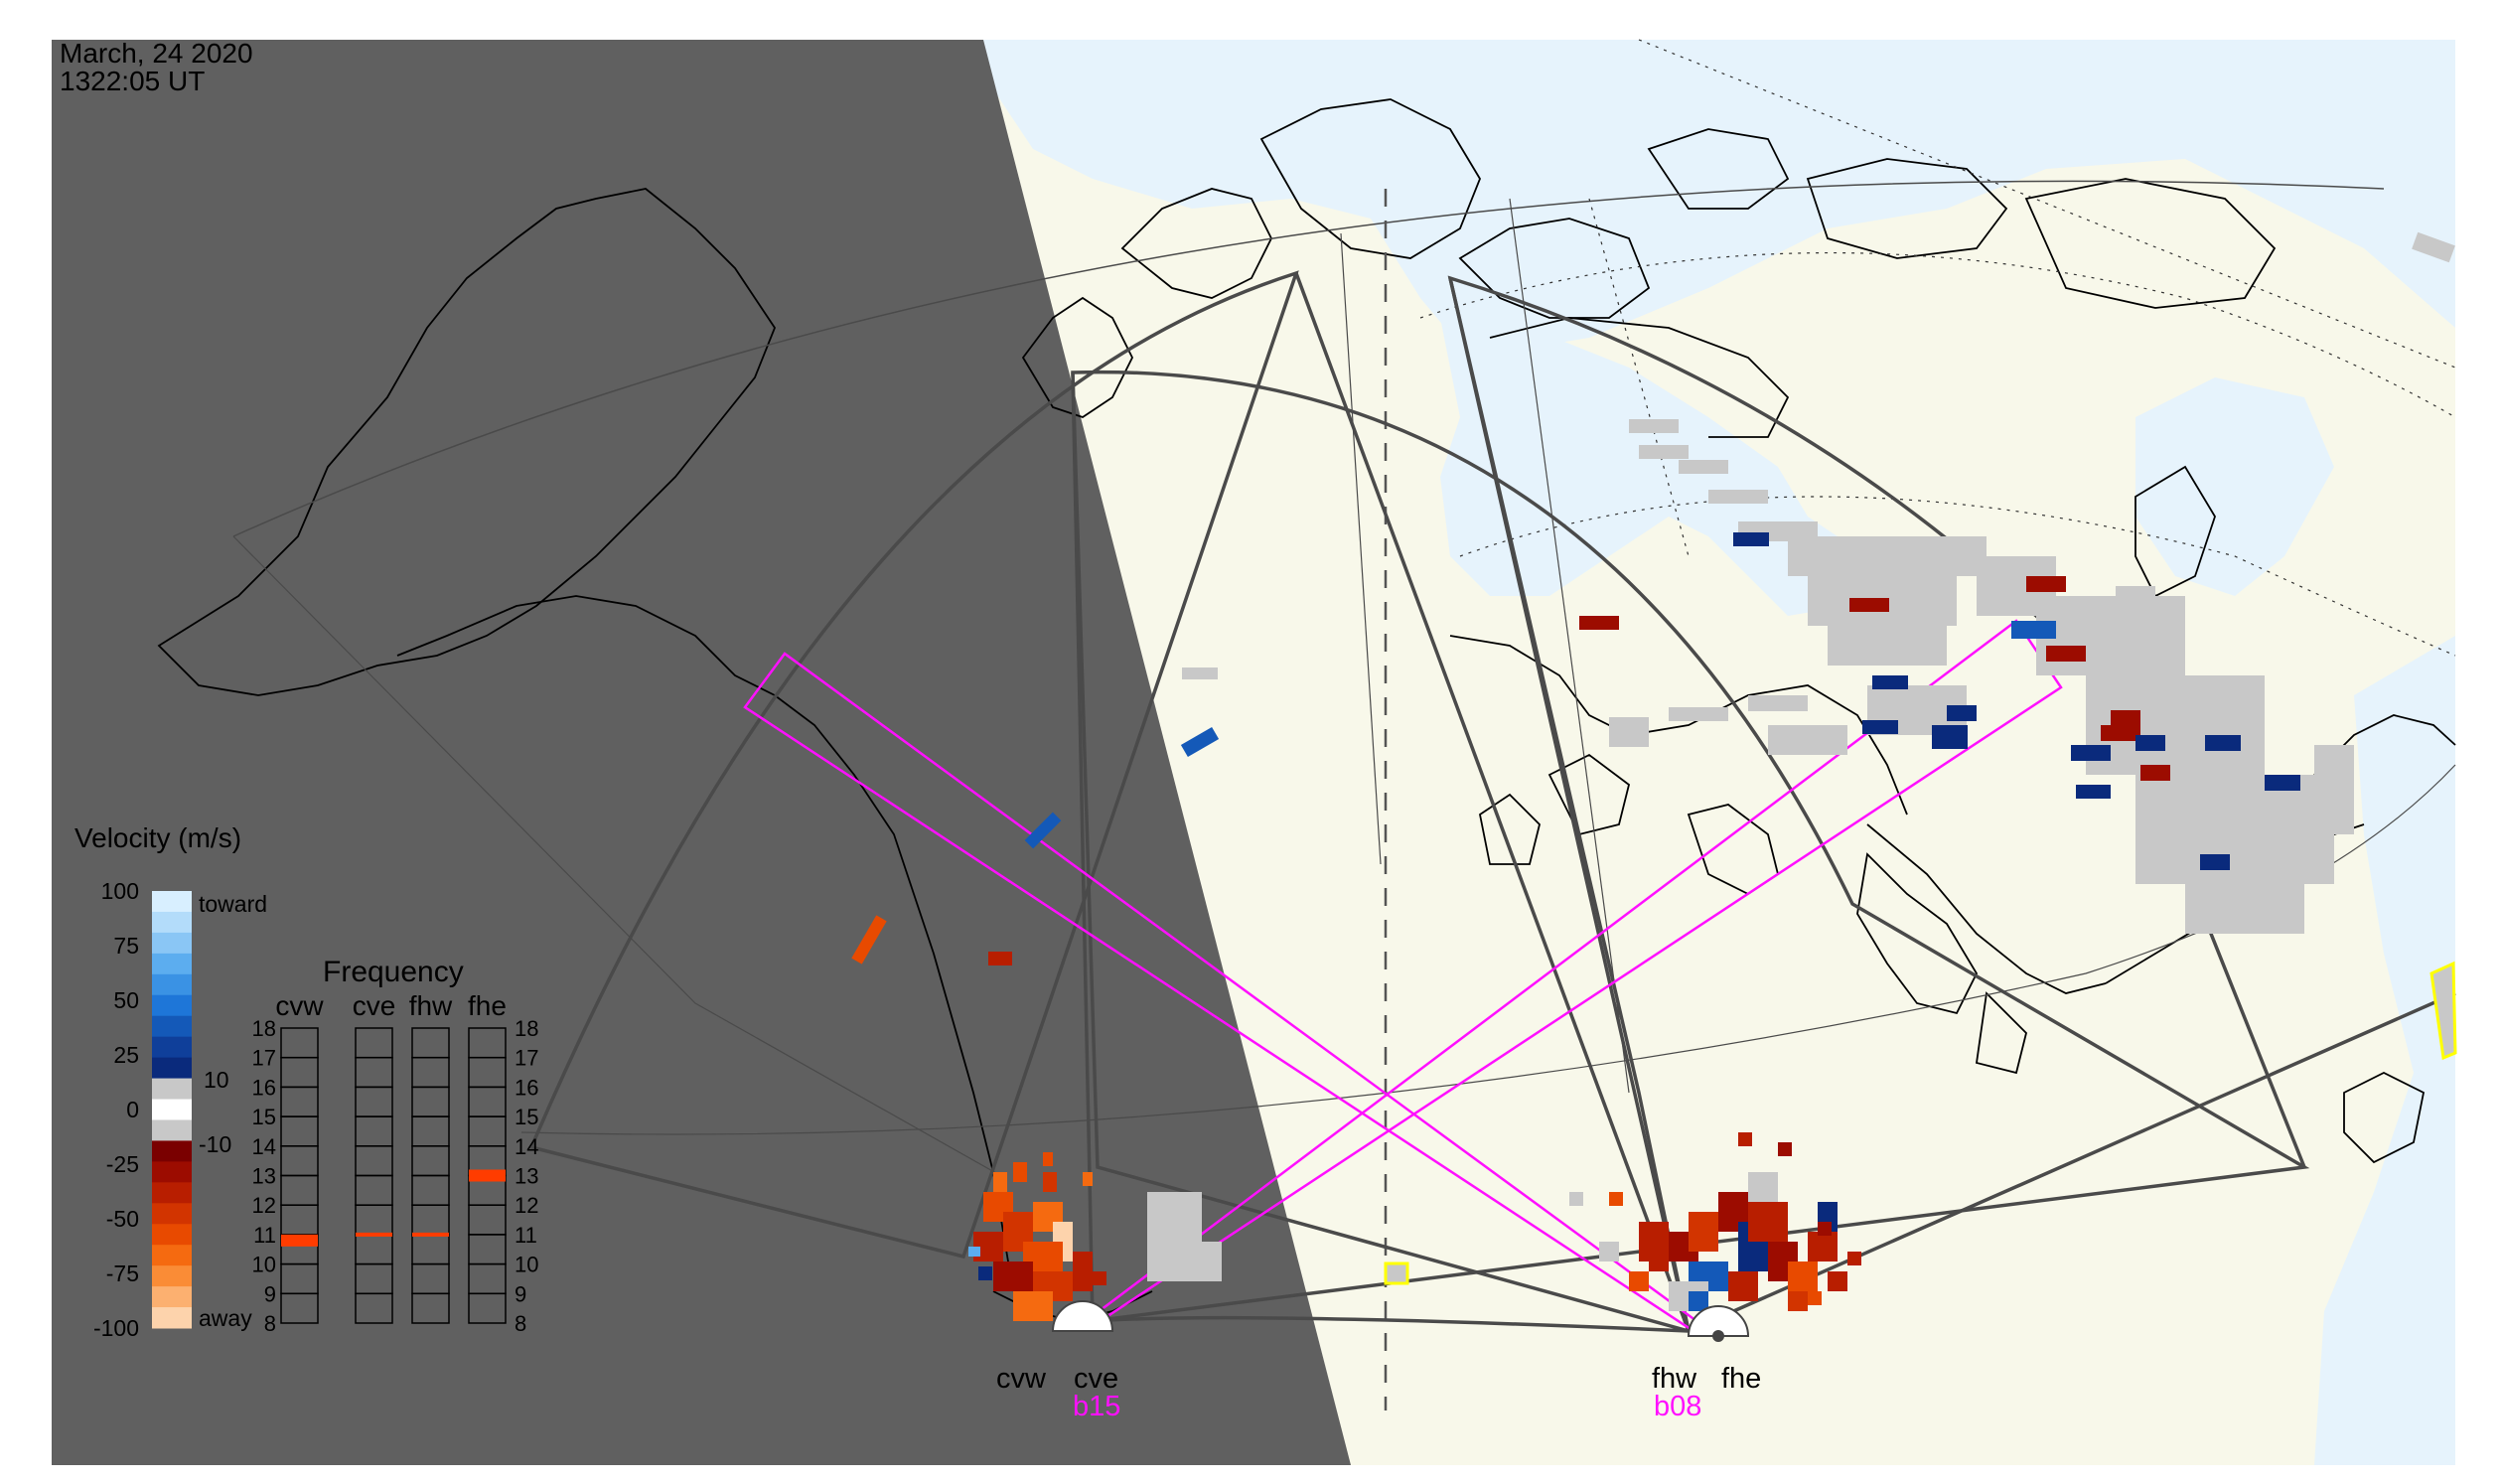 The image size is (2502, 1484). I want to click on velocity-legend-title: Velocity (m/s), so click(158, 837).